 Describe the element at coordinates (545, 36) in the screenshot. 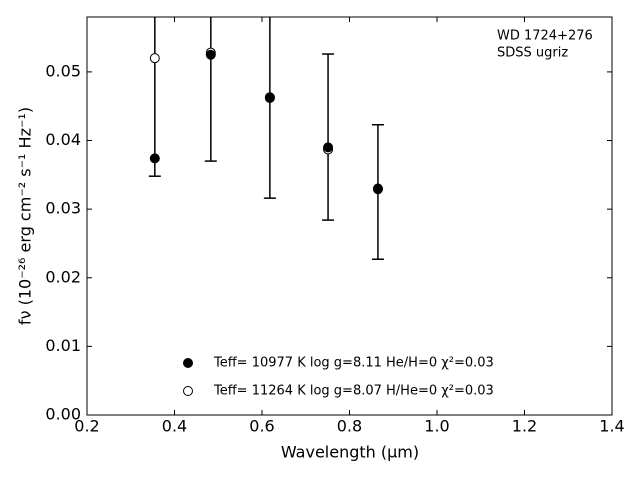

I see `annotation: WD 1724+276` at that location.